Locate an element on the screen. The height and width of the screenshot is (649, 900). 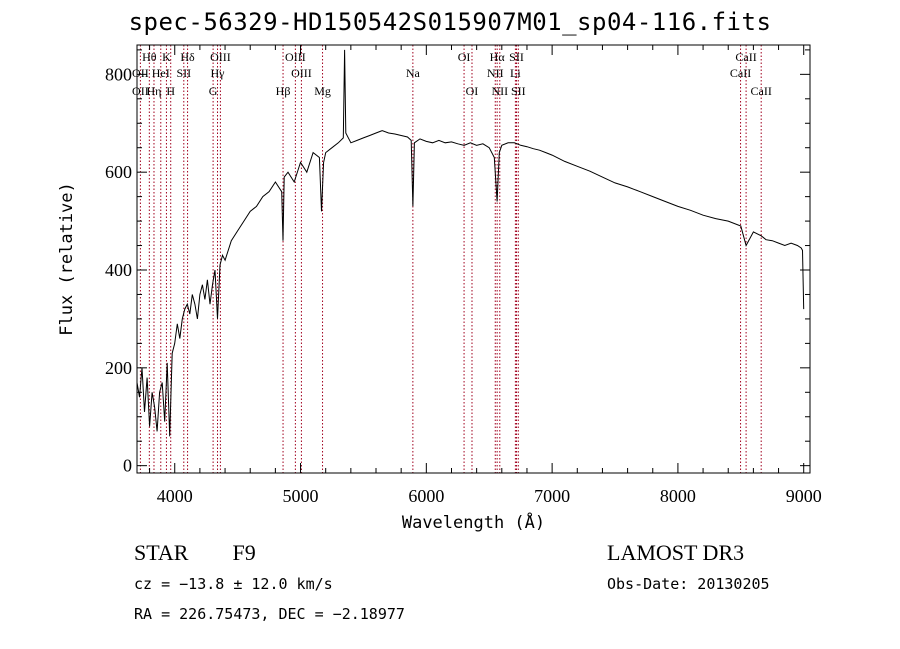
y-tick-label: 600 is located at coordinates (118, 172).